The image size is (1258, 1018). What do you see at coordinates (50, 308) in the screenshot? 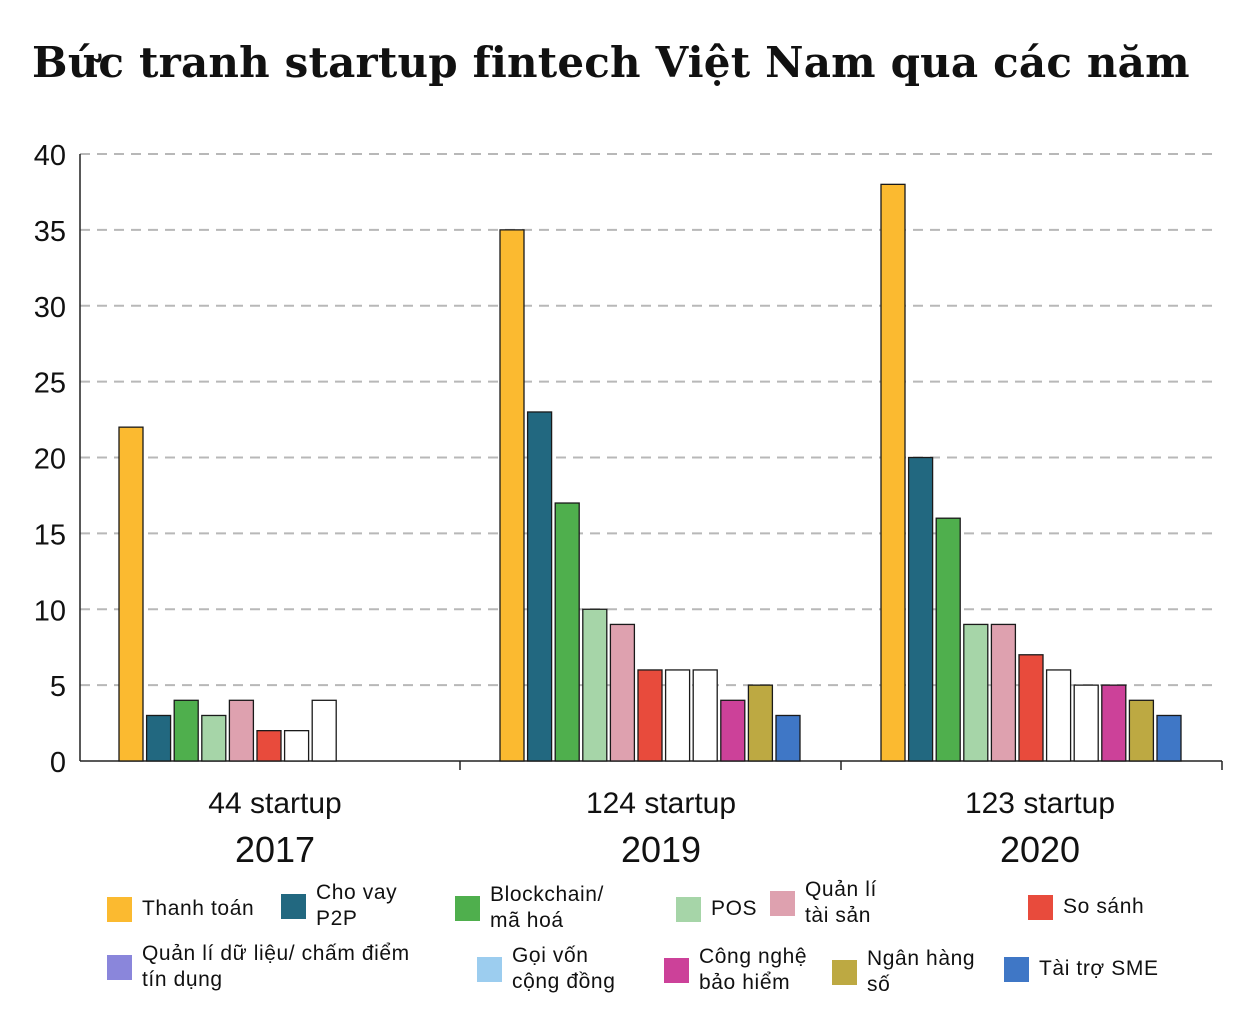
I see `y-tick-label: 30` at bounding box center [50, 308].